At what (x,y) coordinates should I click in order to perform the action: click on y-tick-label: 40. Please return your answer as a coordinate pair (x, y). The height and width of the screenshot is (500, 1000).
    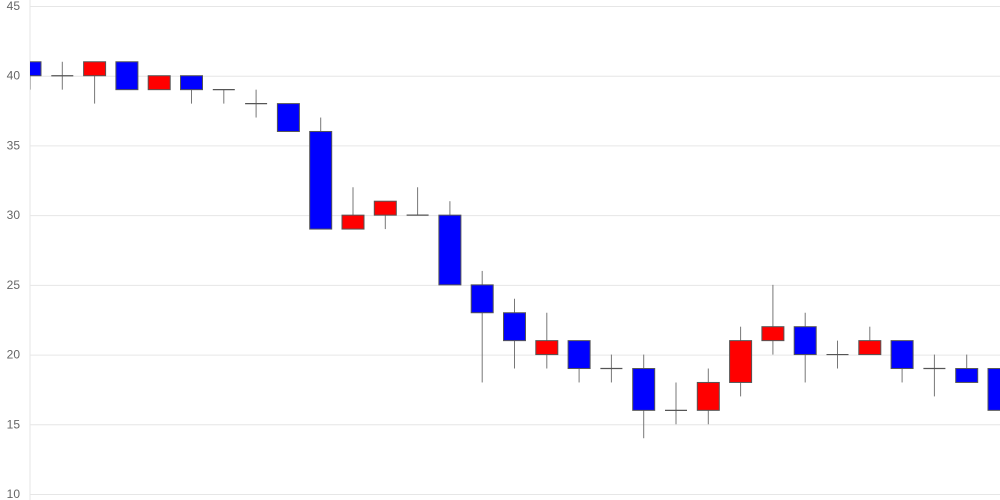
    Looking at the image, I should click on (14, 76).